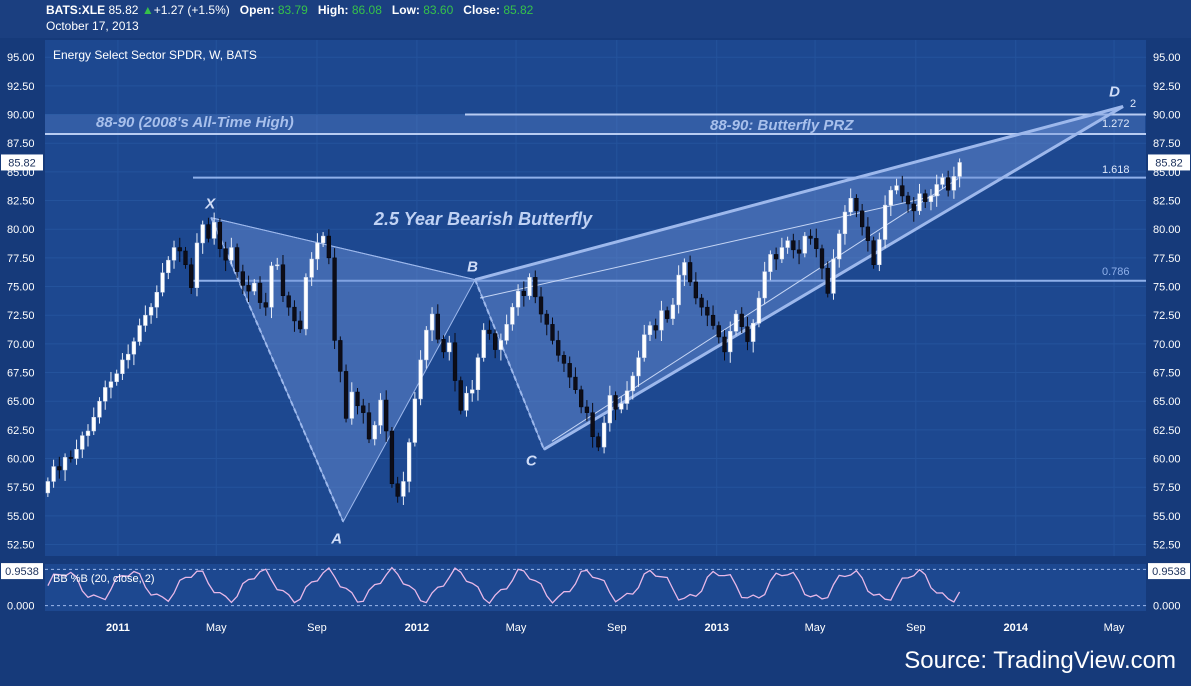 The height and width of the screenshot is (686, 1191). Describe the element at coordinates (1116, 170) in the screenshot. I see `level-label-1-618: 1.618` at that location.